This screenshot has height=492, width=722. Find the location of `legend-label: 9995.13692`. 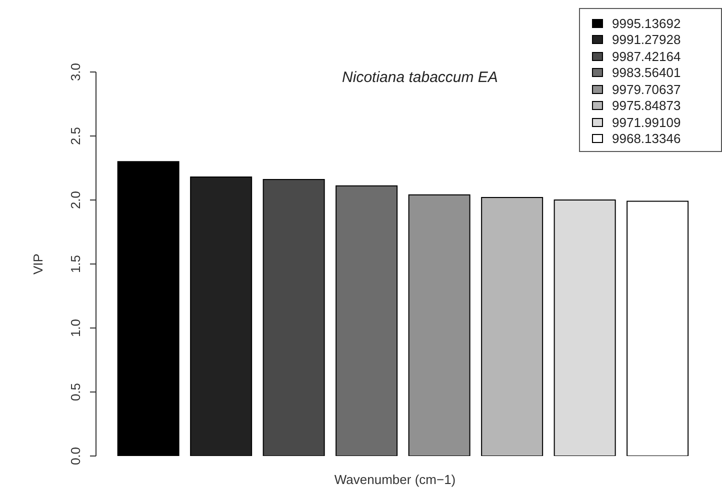

legend-label: 9995.13692 is located at coordinates (646, 23).